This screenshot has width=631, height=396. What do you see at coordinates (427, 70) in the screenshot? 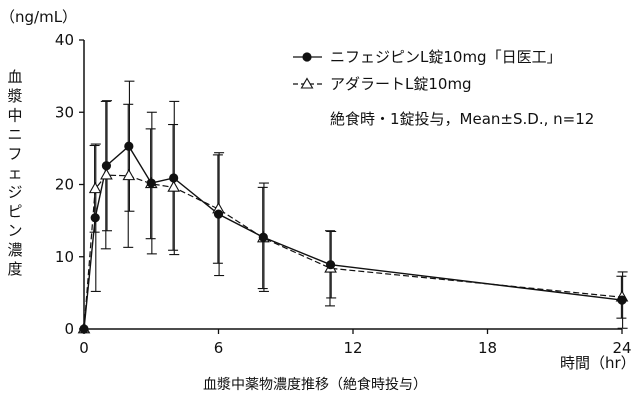
I see `legend: ニフェジピンL錠10mg「日医工」 アダラートL錠10mg` at bounding box center [427, 70].